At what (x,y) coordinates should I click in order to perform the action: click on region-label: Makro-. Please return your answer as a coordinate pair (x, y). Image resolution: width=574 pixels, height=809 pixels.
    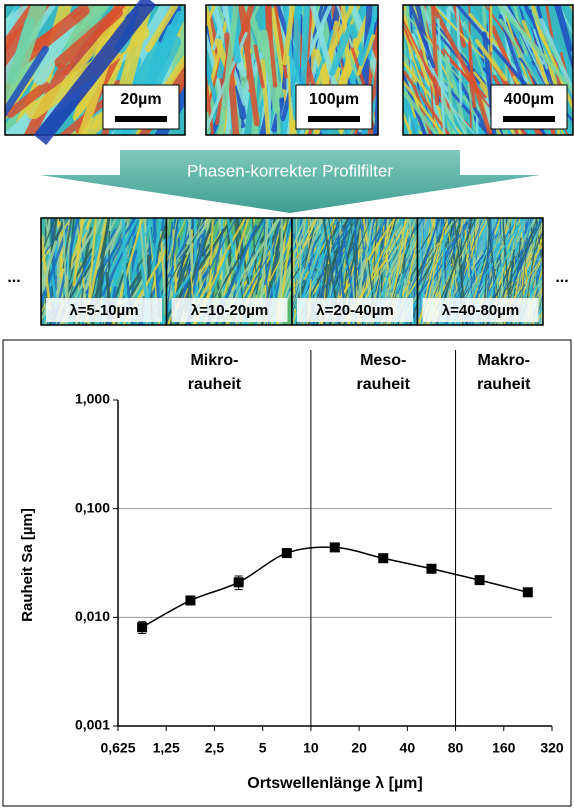
    Looking at the image, I should click on (504, 360).